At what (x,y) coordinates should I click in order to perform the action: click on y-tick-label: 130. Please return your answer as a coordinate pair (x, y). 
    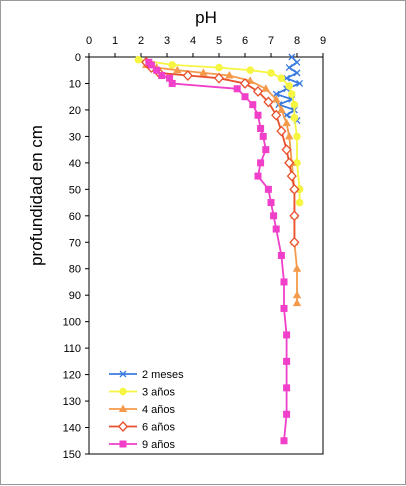
    Looking at the image, I should click on (72, 402).